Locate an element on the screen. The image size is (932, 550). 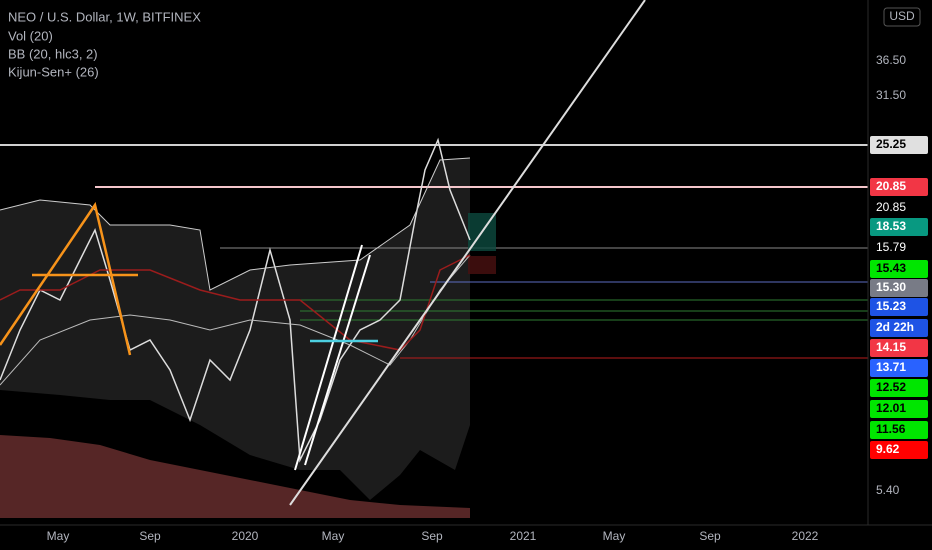
price-label: 12.01 is located at coordinates (891, 408).